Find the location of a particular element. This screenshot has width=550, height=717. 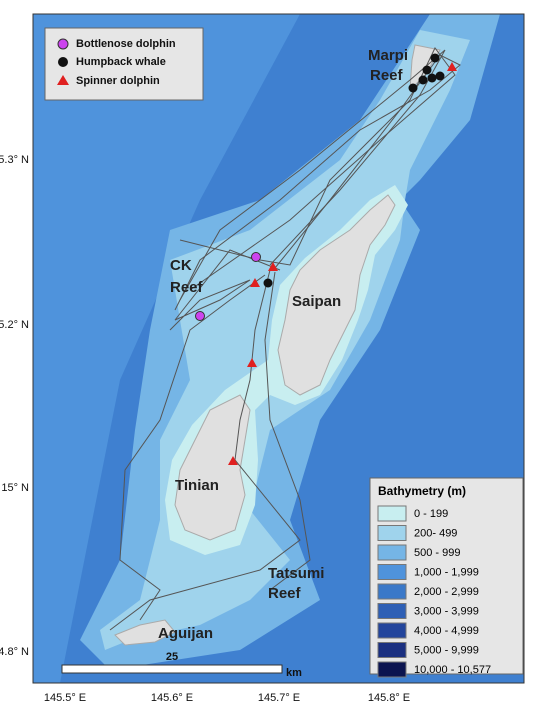

legend-label: Humpback whale is located at coordinates (121, 62).